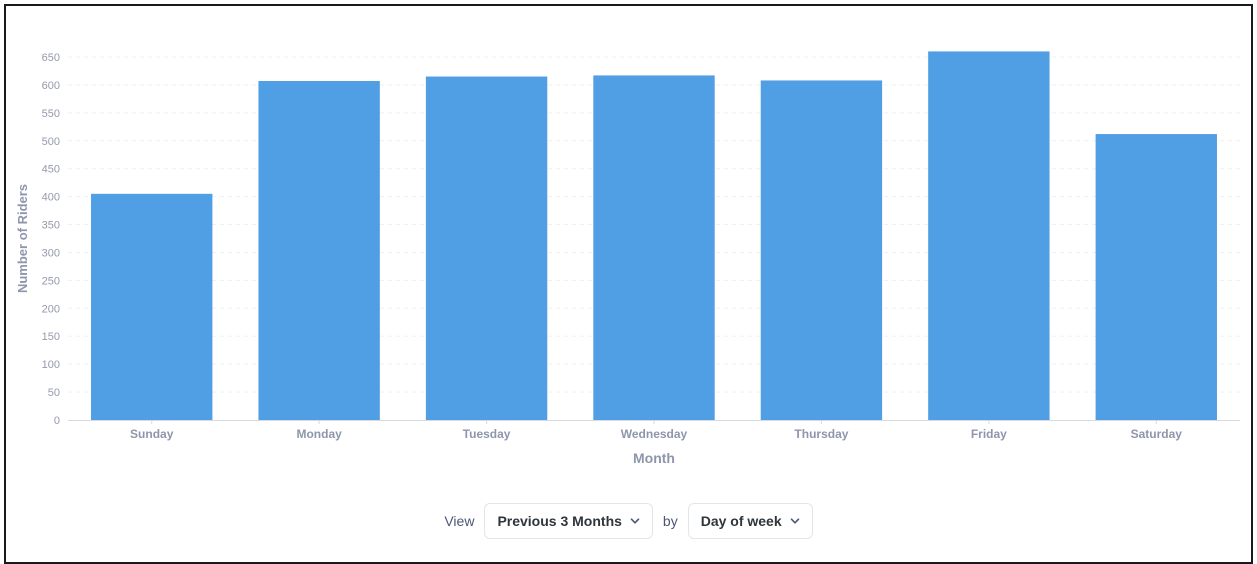 This screenshot has height=564, width=1257. What do you see at coordinates (22, 238) in the screenshot?
I see `y-axis-label: Number of Riders` at bounding box center [22, 238].